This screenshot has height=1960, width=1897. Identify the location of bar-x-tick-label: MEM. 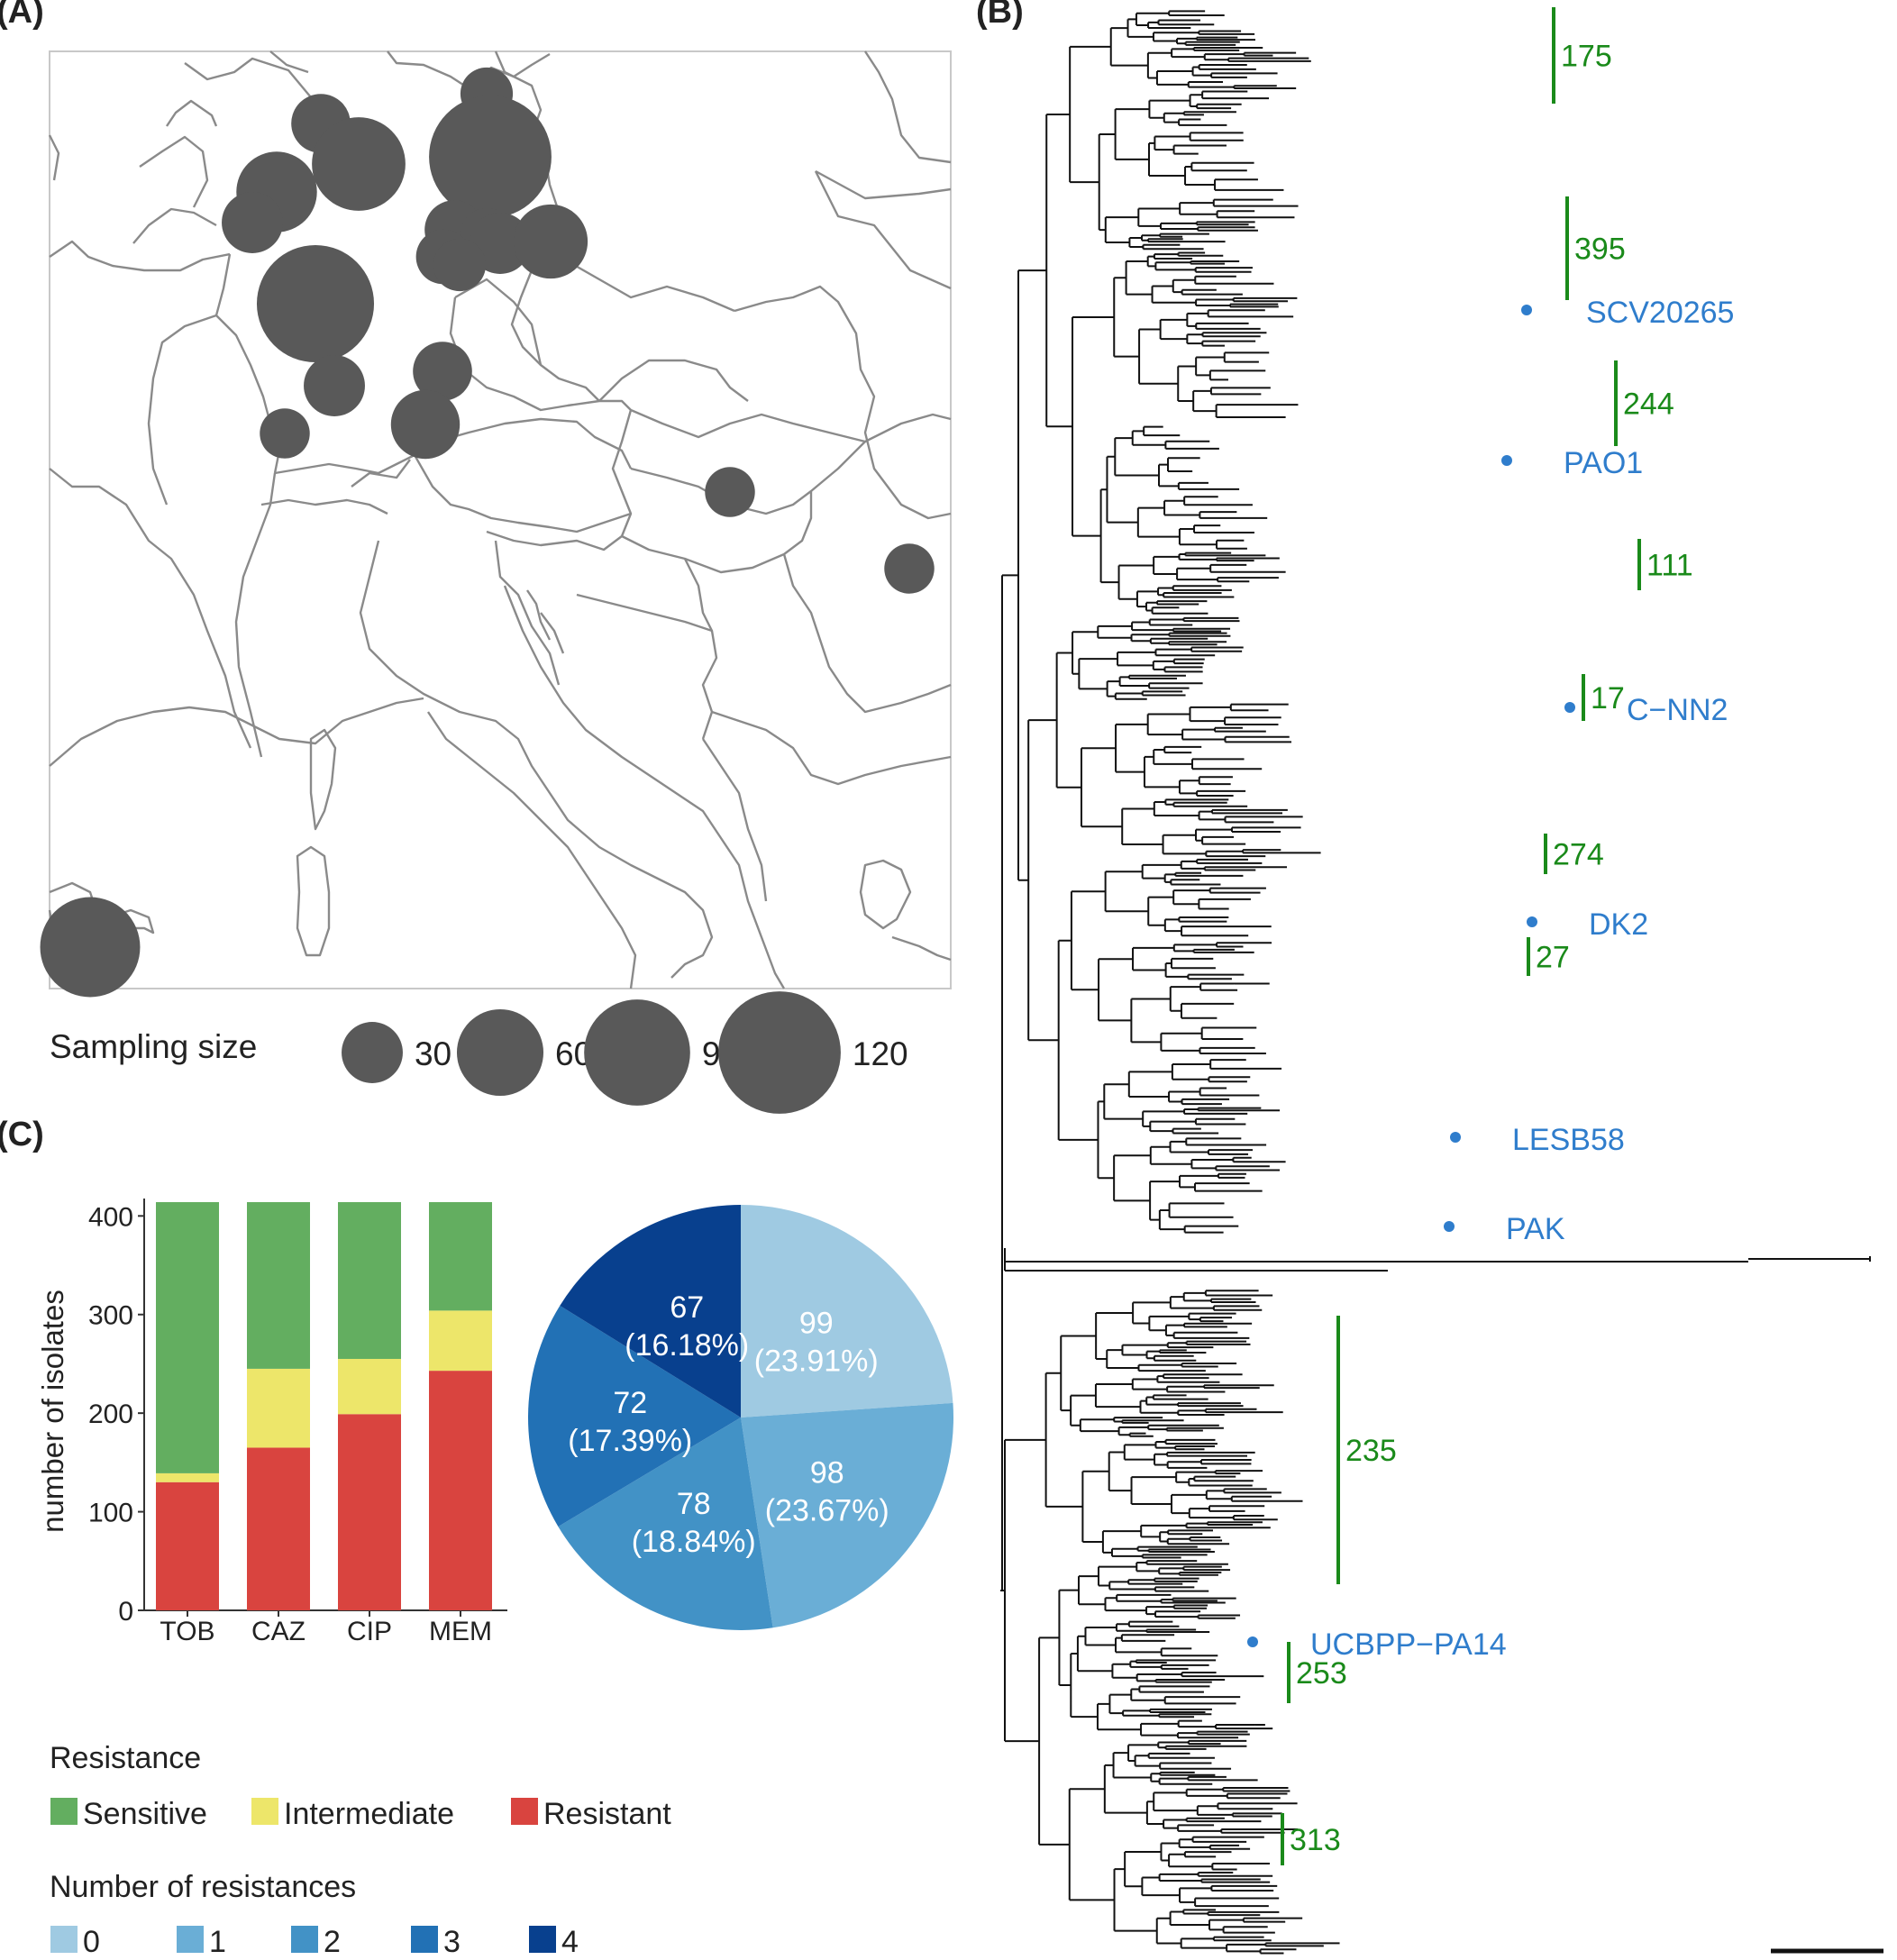
(460, 1631).